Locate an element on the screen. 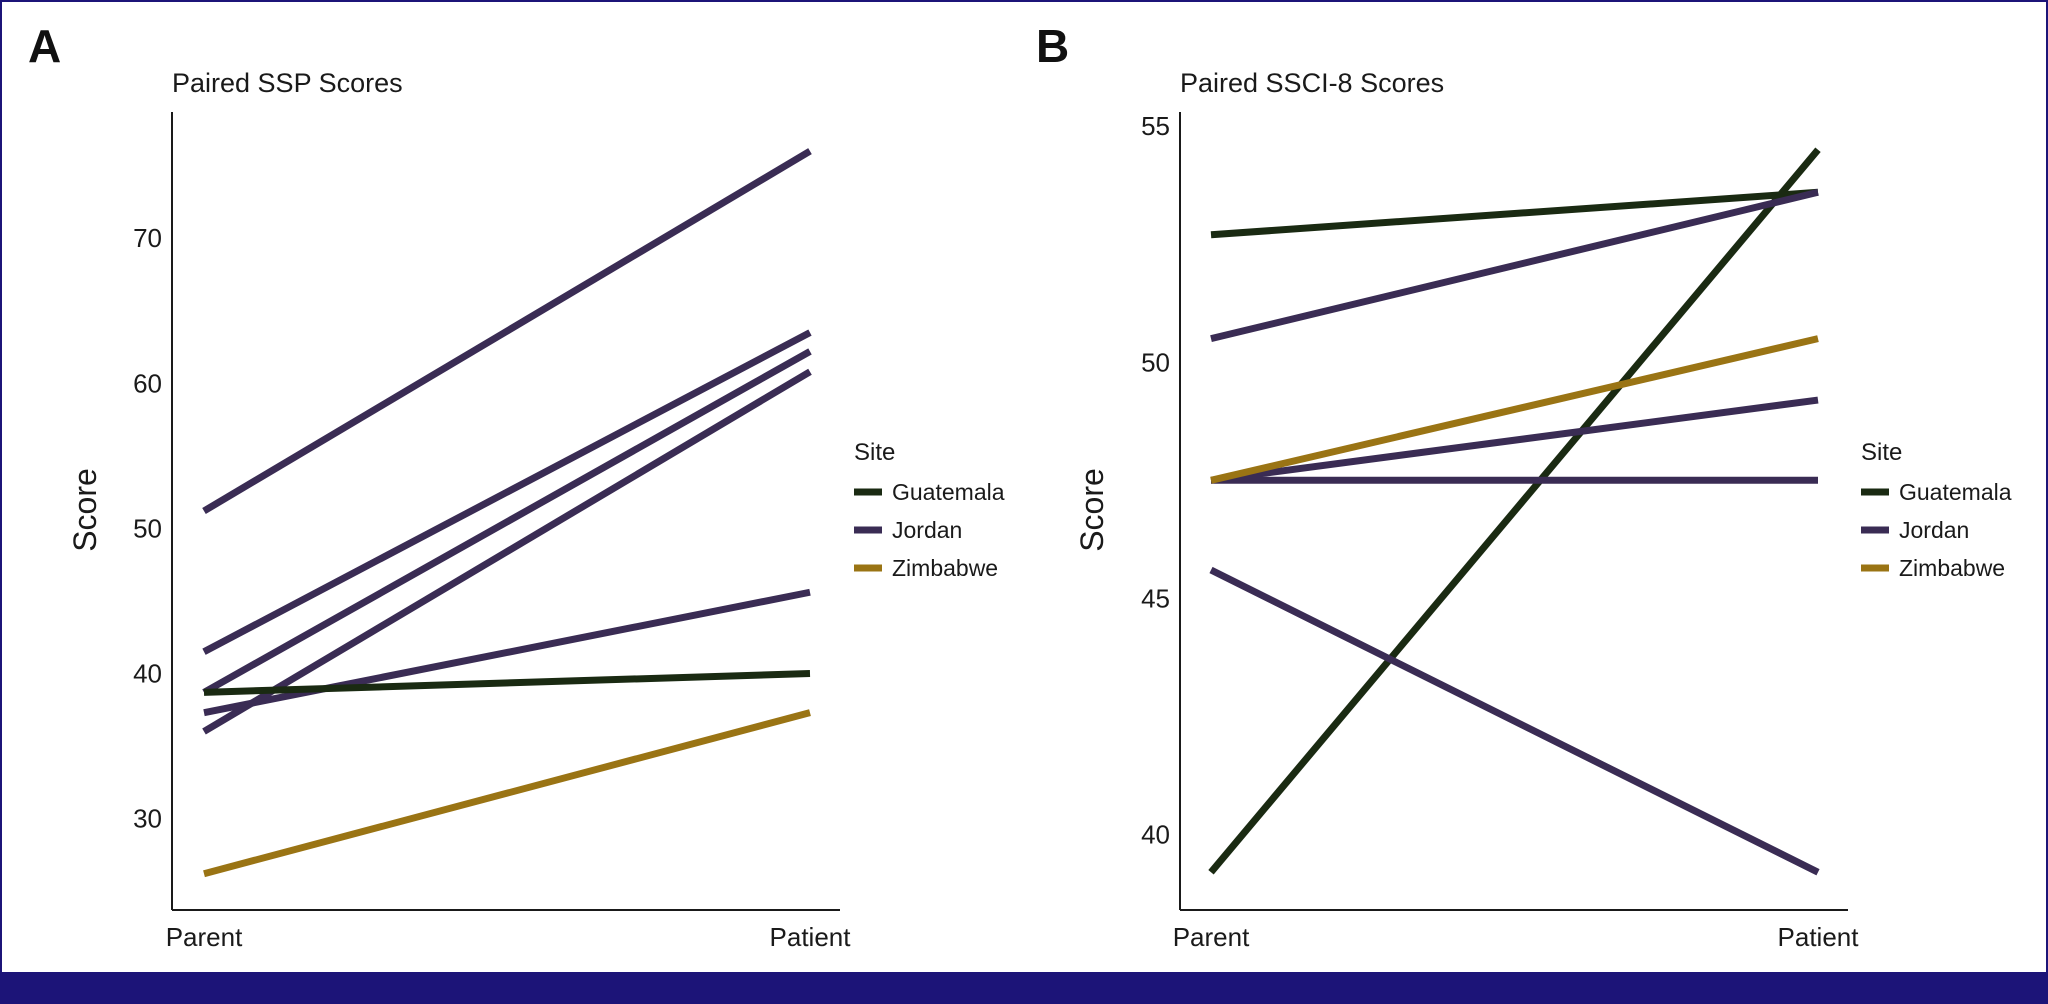  panel-a-y-ticks: 30 40 50 60 70 is located at coordinates (147, 528).